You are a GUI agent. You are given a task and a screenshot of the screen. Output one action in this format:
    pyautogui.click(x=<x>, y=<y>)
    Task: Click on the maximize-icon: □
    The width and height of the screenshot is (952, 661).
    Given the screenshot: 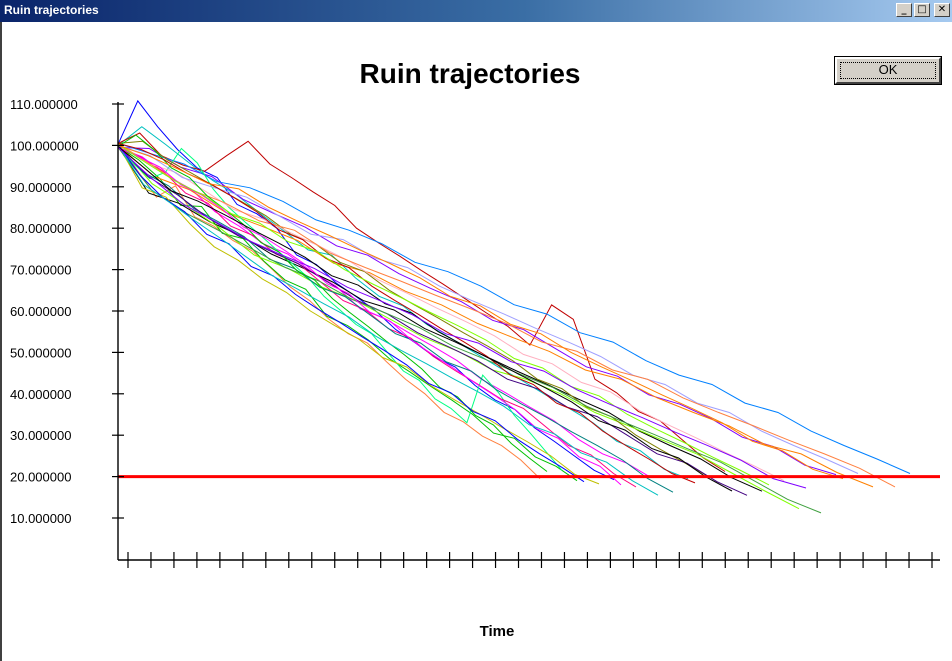 What is the action you would take?
    pyautogui.click(x=922, y=9)
    